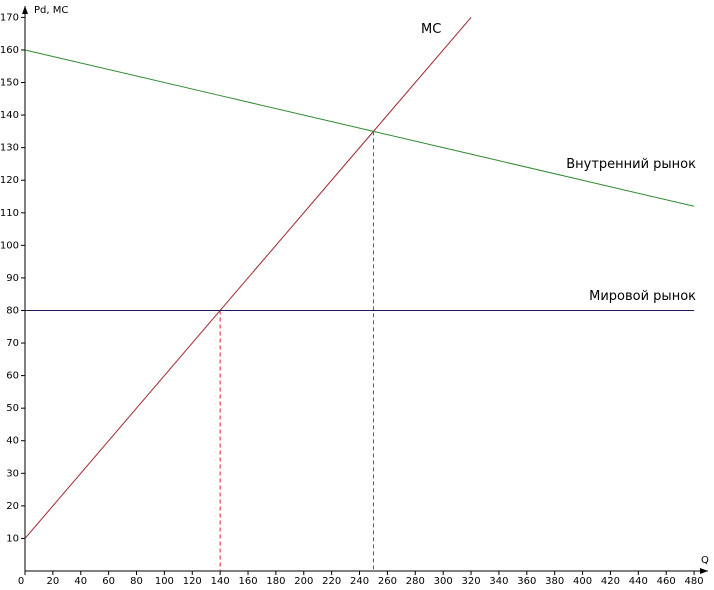 The height and width of the screenshot is (590, 714). I want to click on x-tick-label: 320, so click(470, 581).